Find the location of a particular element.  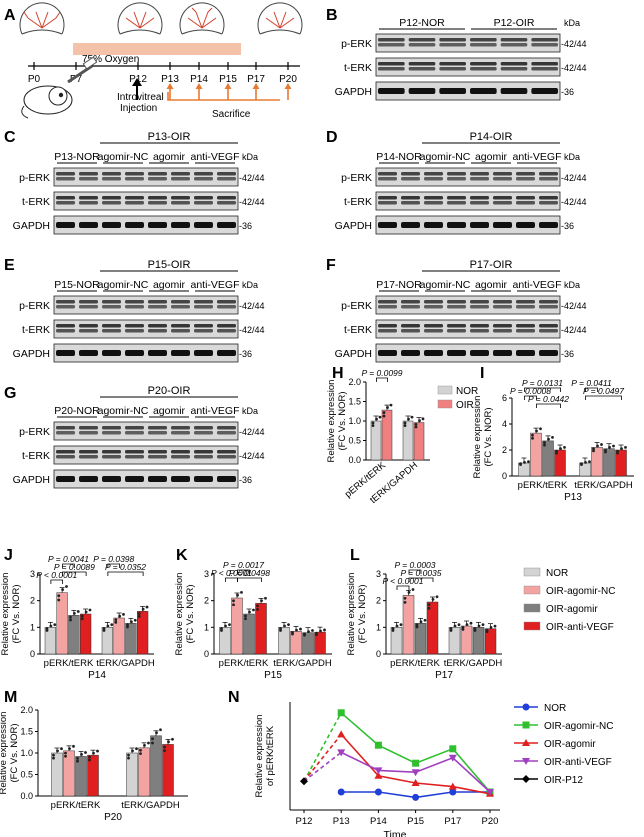

blot-row-label: p-ERK is located at coordinates (34, 306).